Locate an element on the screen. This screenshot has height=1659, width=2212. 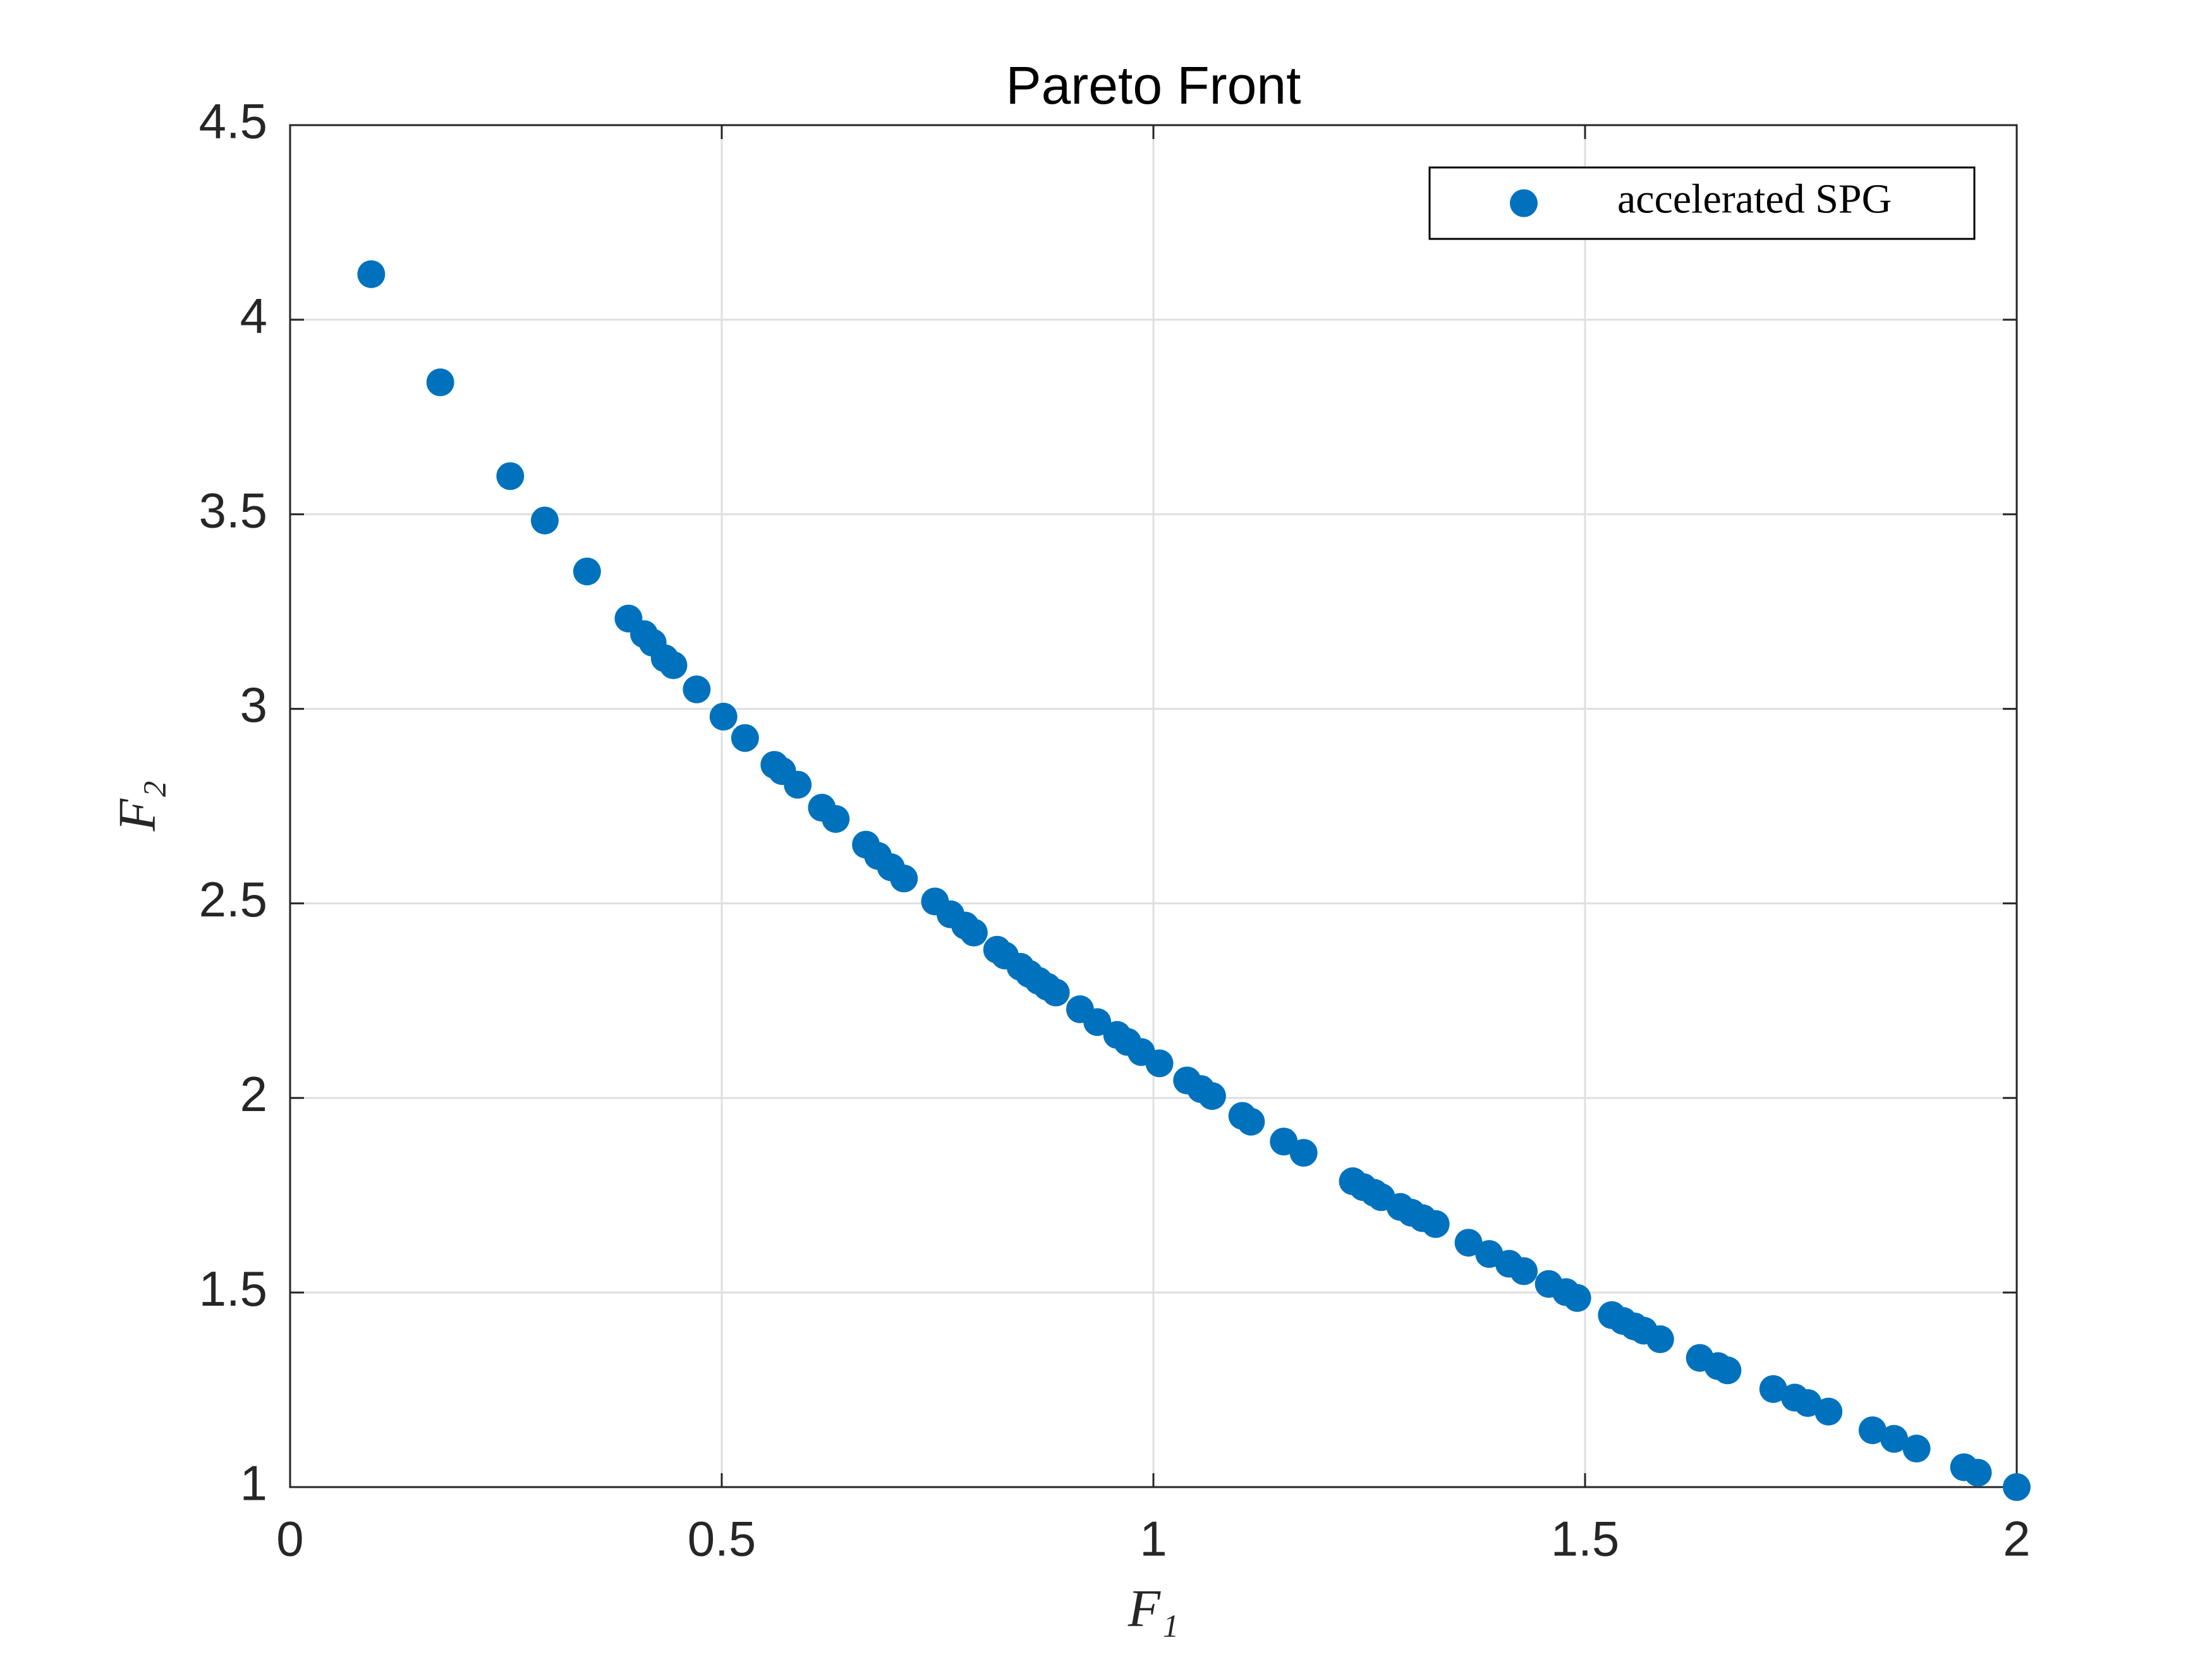
x-axis-label: F₁ is located at coordinates (1153, 1608).